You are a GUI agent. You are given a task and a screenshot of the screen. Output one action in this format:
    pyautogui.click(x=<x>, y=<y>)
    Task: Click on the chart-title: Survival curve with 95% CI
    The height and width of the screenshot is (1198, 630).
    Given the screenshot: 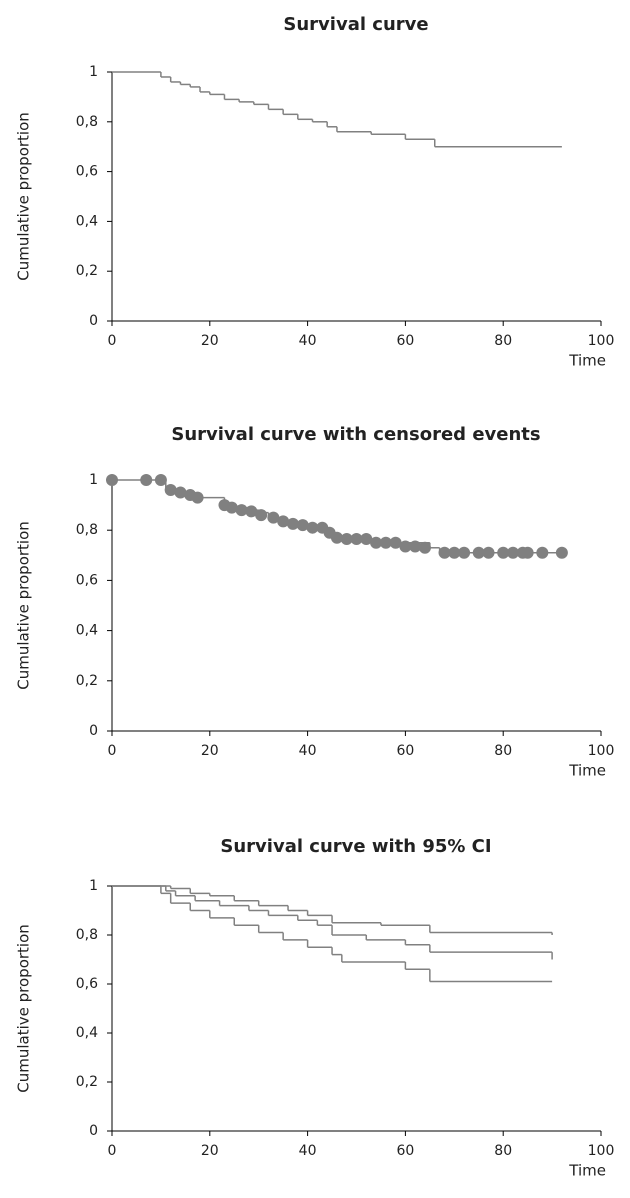 What is the action you would take?
    pyautogui.click(x=355, y=846)
    